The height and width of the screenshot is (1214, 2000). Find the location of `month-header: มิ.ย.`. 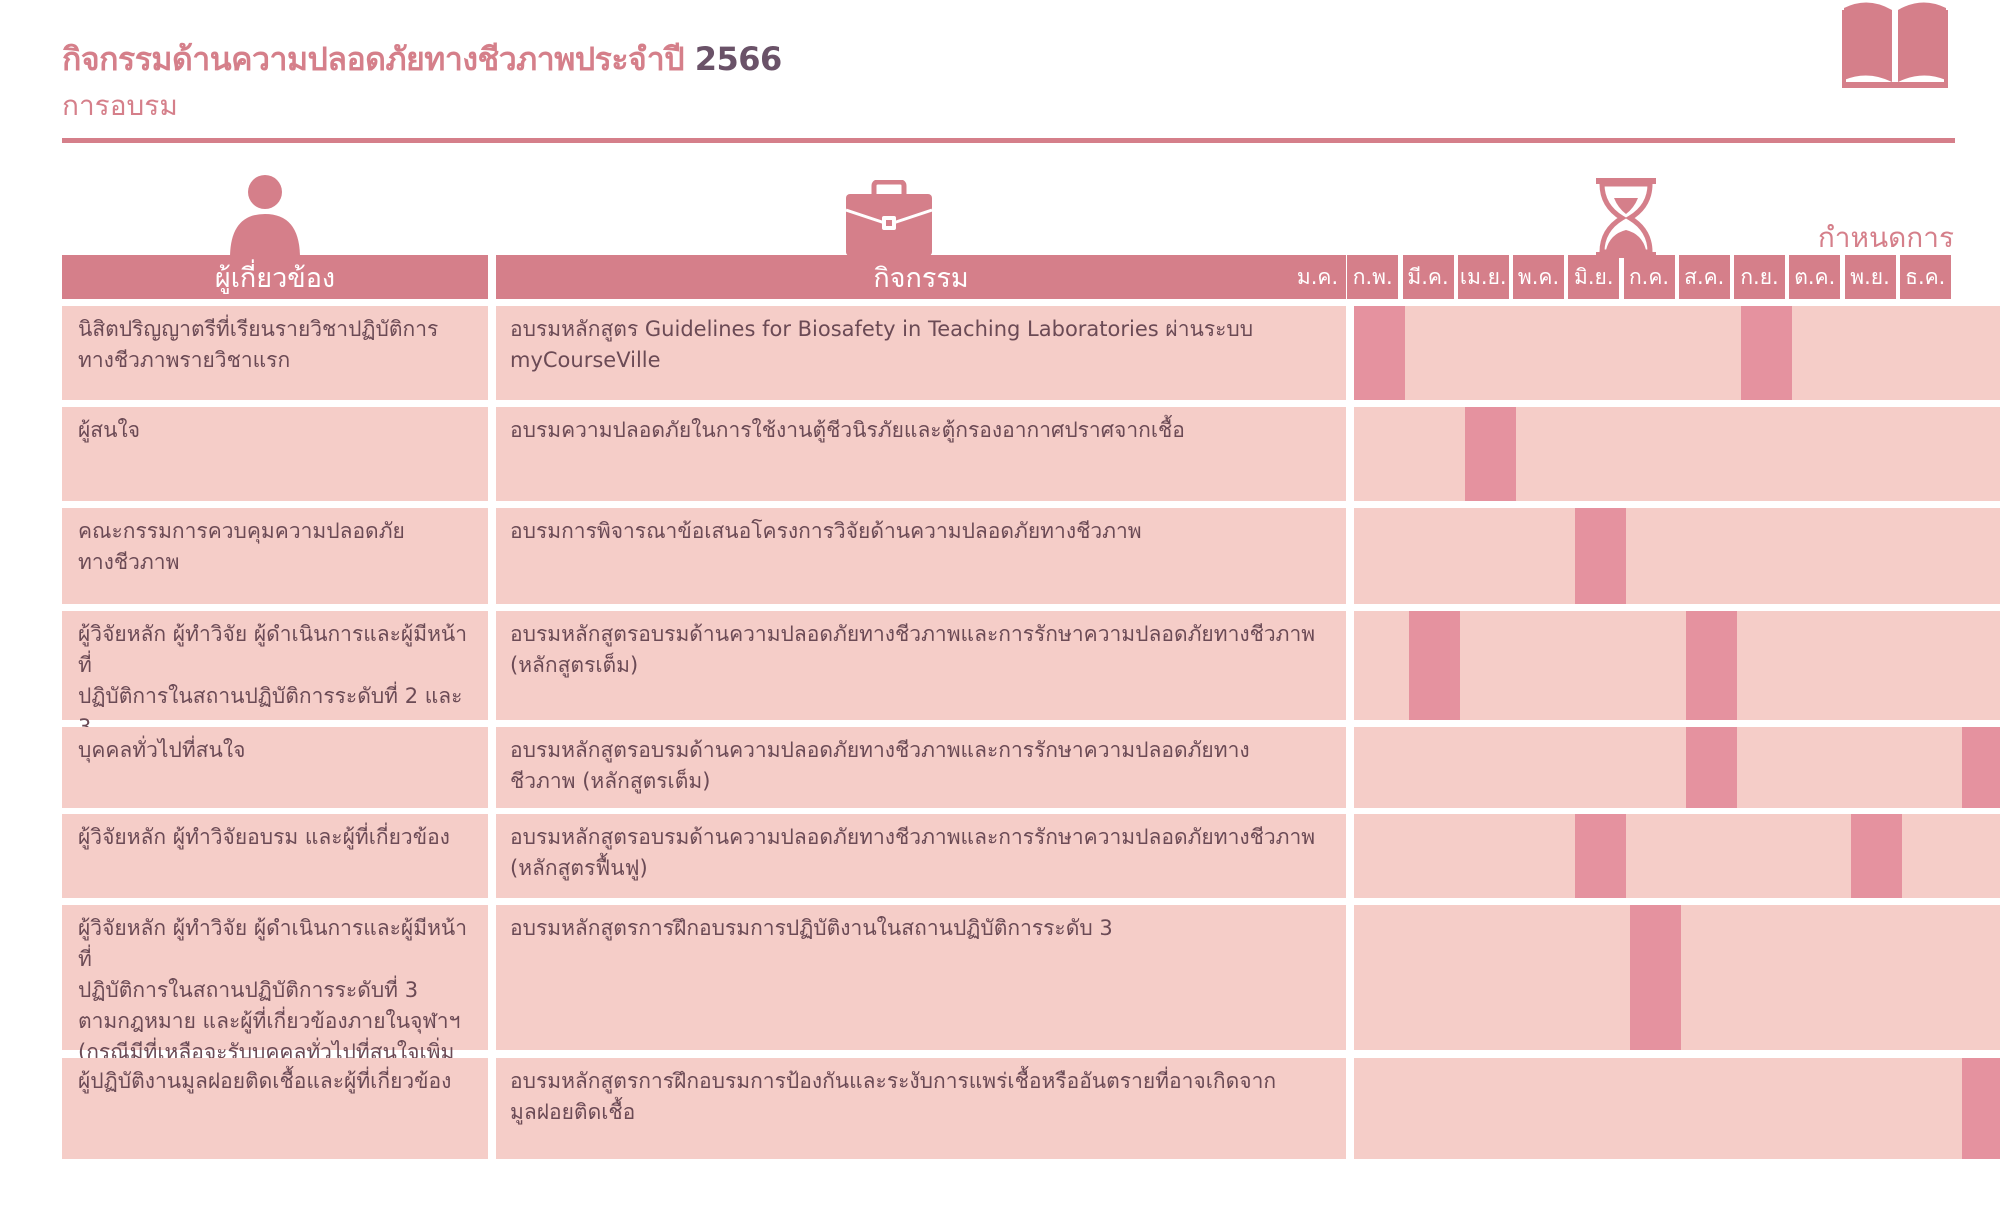

month-header: มิ.ย. is located at coordinates (1594, 277).